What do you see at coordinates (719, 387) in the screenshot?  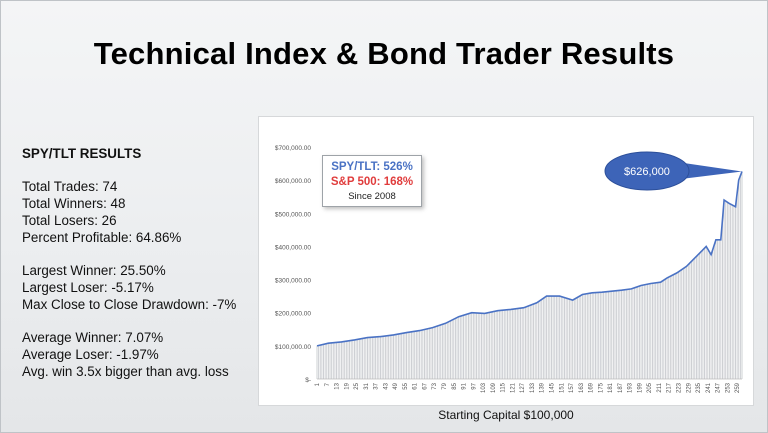 I see `x-tick-label: 247` at bounding box center [719, 387].